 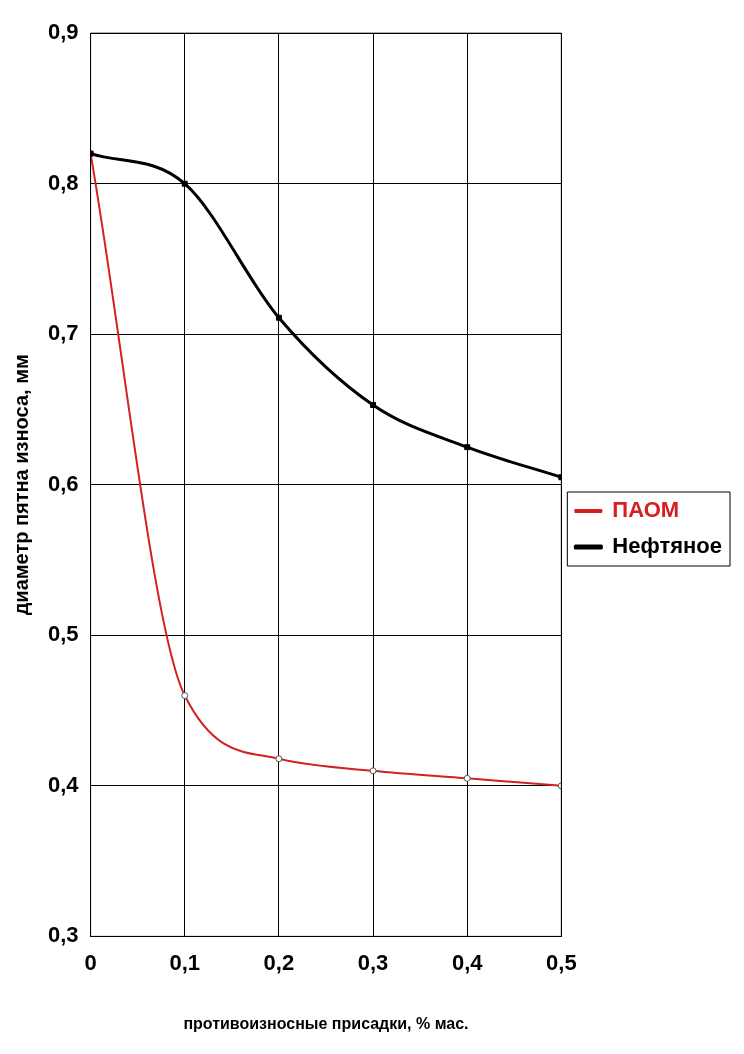 What do you see at coordinates (467, 962) in the screenshot?
I see `x-tick-label: 0,4` at bounding box center [467, 962].